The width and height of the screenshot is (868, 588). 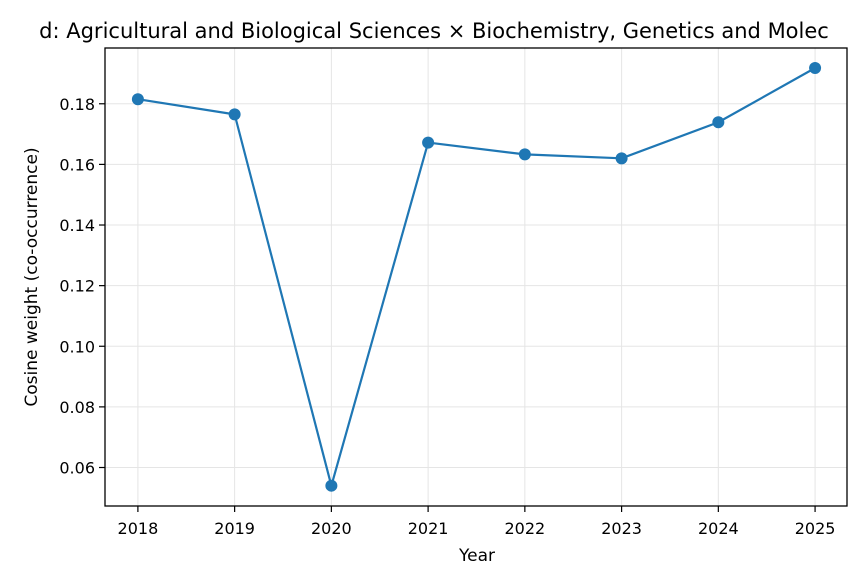 What do you see at coordinates (524, 528) in the screenshot?
I see `x-tick-label: 2022` at bounding box center [524, 528].